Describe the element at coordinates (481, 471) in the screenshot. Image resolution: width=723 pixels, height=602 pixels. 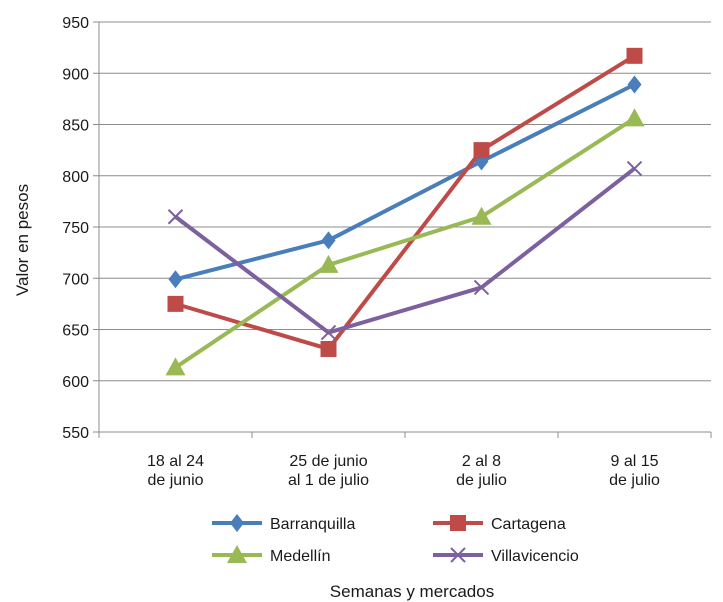
I see `x-tick-label: 2 al 8 de julio` at that location.